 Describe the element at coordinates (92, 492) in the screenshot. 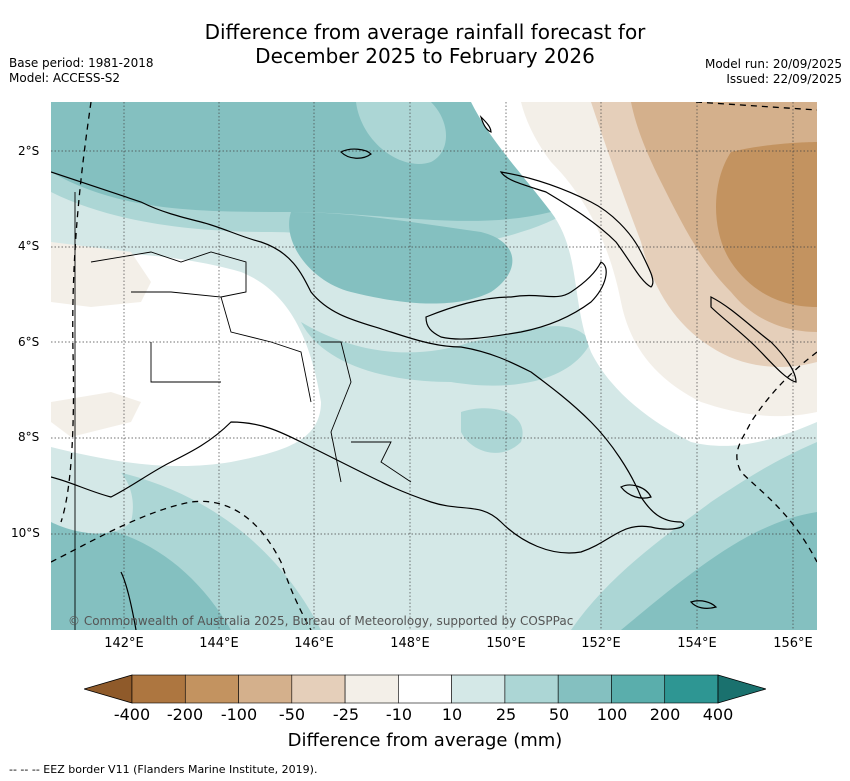

I see `region-10-25-west` at that location.